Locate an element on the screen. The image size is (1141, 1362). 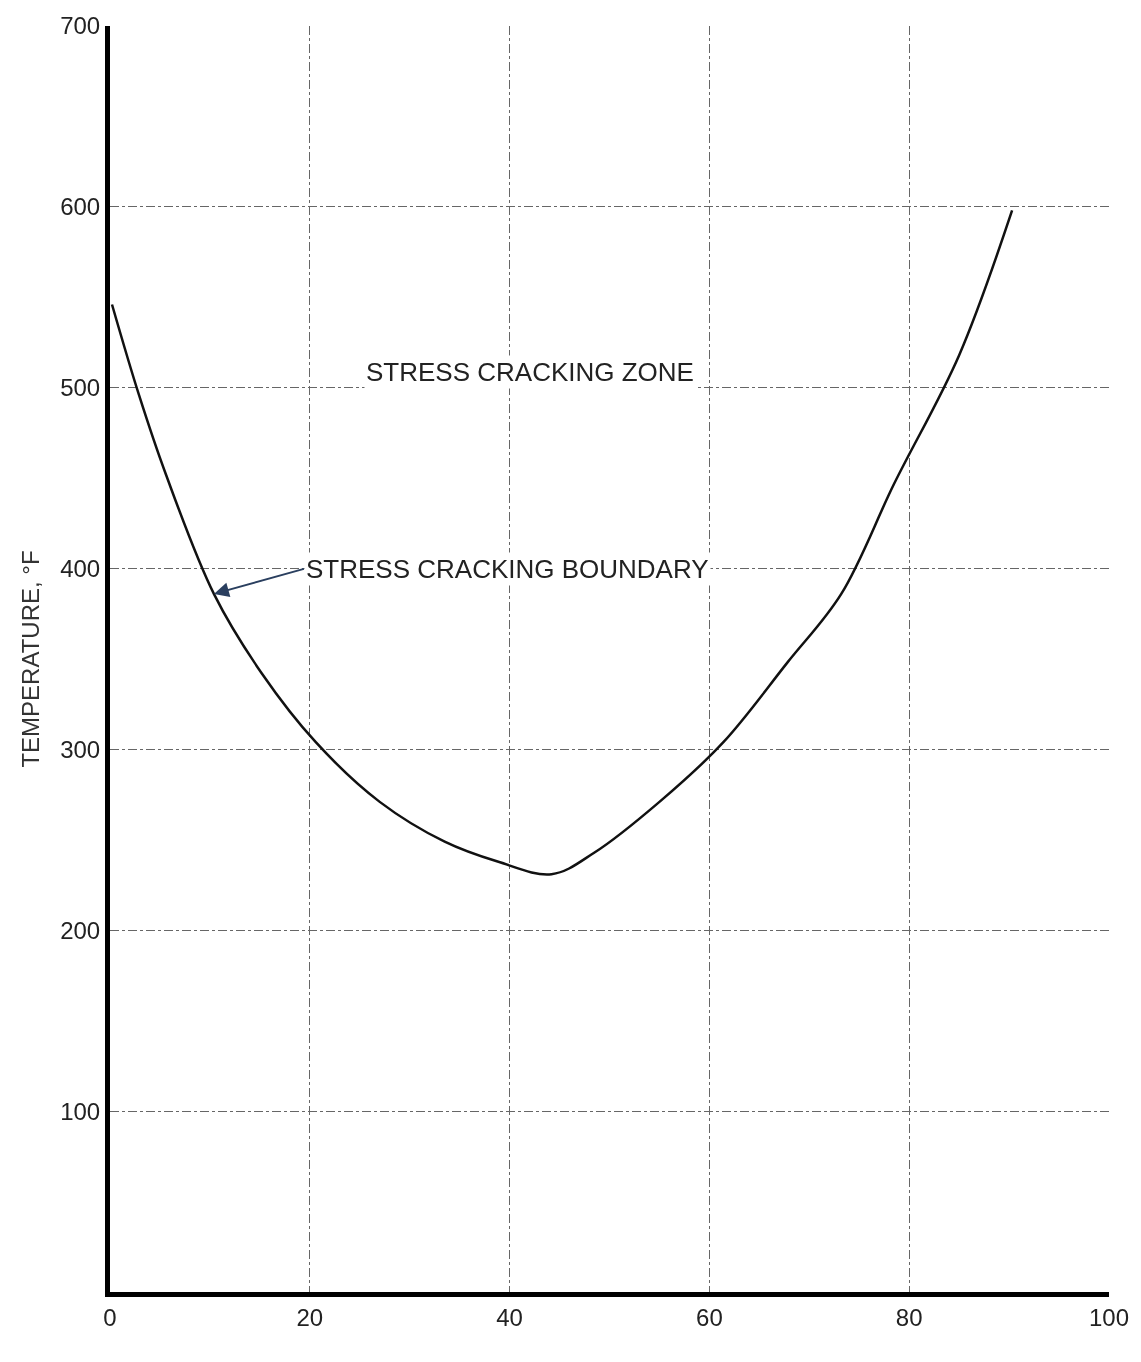
x-tick-label: 80 is located at coordinates (909, 1317).